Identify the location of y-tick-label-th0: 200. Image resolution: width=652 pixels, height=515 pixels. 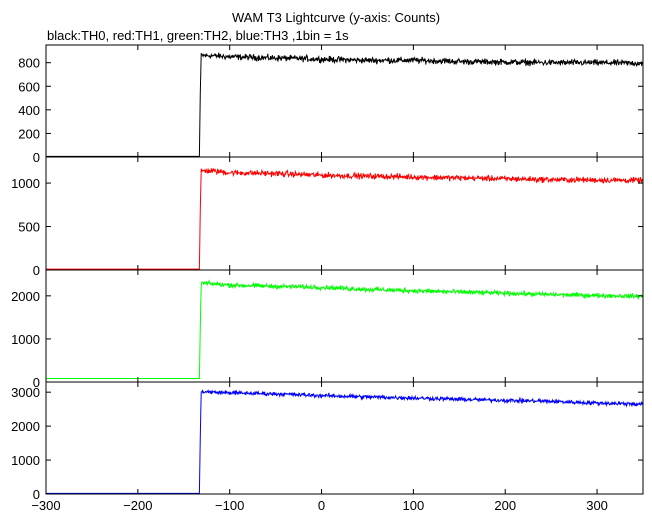
(29, 133).